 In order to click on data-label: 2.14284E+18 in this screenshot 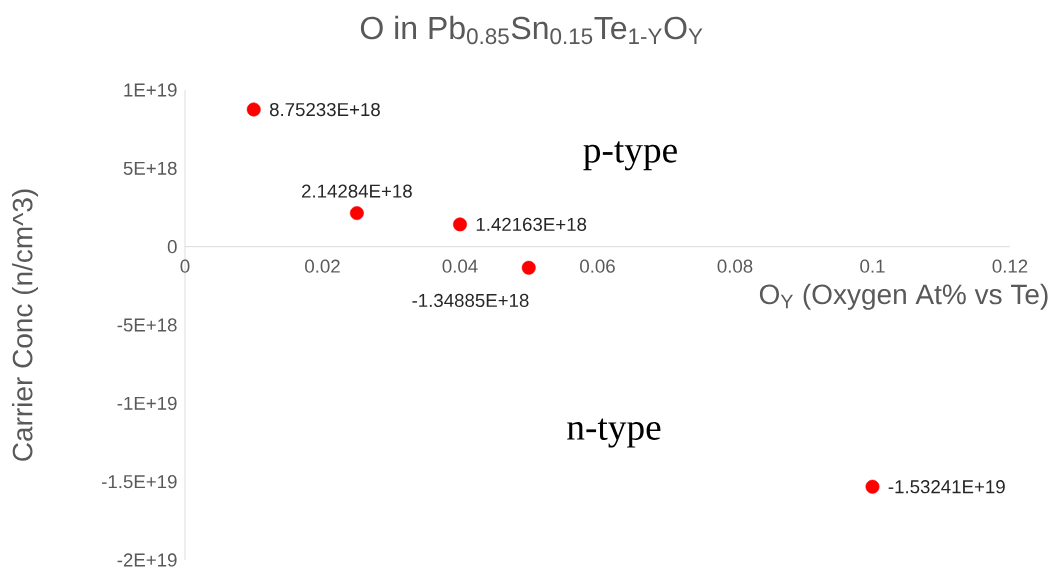, I will do `click(357, 191)`.